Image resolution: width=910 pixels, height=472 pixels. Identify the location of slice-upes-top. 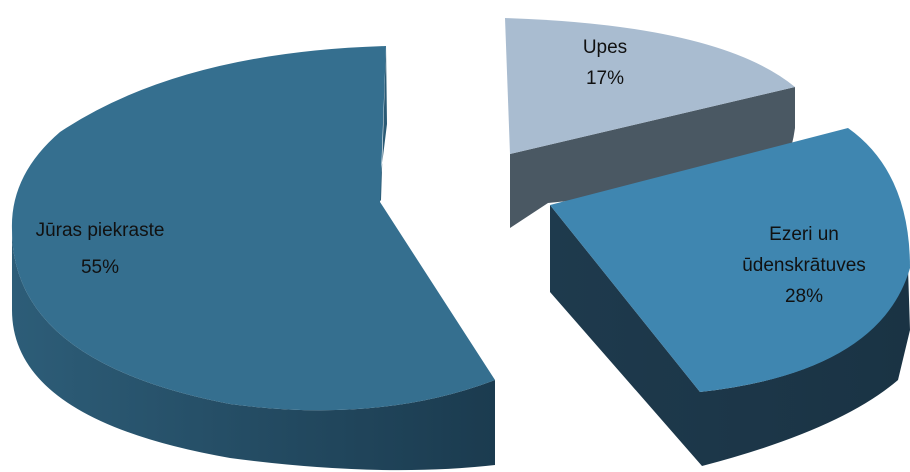
(650, 86).